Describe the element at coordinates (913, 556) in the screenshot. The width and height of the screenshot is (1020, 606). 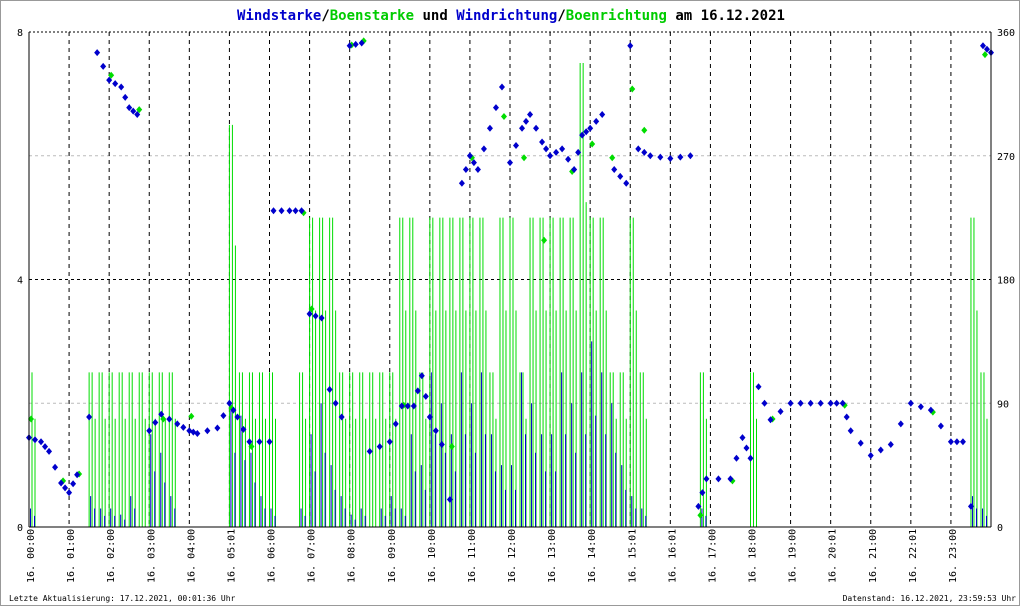
I see `x-tick-label: 16. 22:01` at that location.